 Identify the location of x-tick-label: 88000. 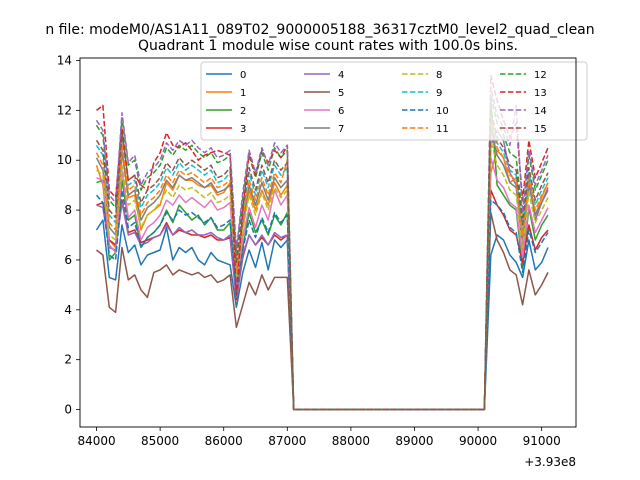
(351, 441).